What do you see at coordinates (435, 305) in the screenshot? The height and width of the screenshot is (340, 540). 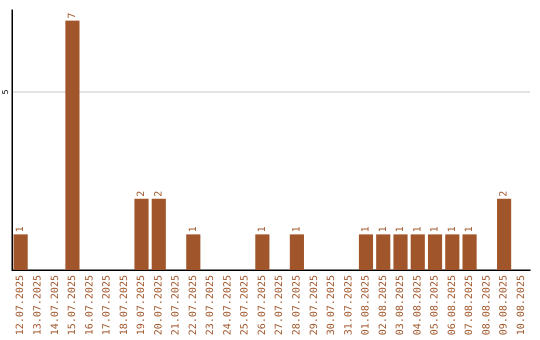 I see `x-tick-label: 05.08.2025` at bounding box center [435, 305].